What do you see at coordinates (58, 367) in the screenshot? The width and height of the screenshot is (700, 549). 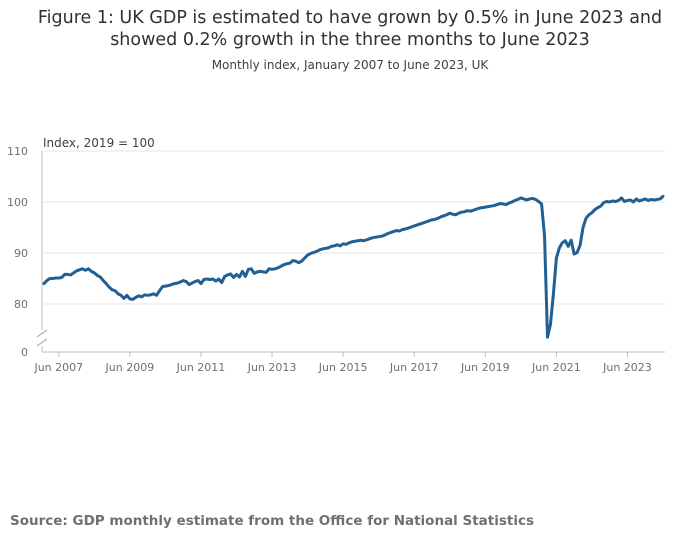 I see `x-tick-label-0: Jun 2007` at bounding box center [58, 367].